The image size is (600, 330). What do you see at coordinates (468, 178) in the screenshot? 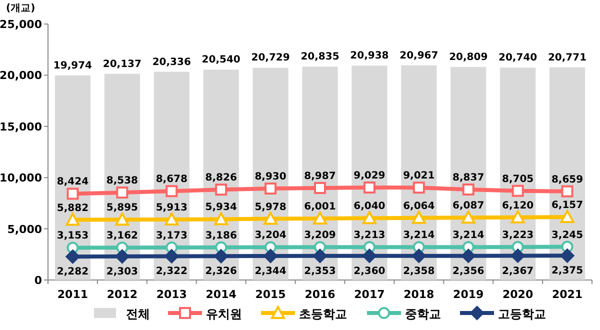
I see `data-label: 8,837` at bounding box center [468, 178].